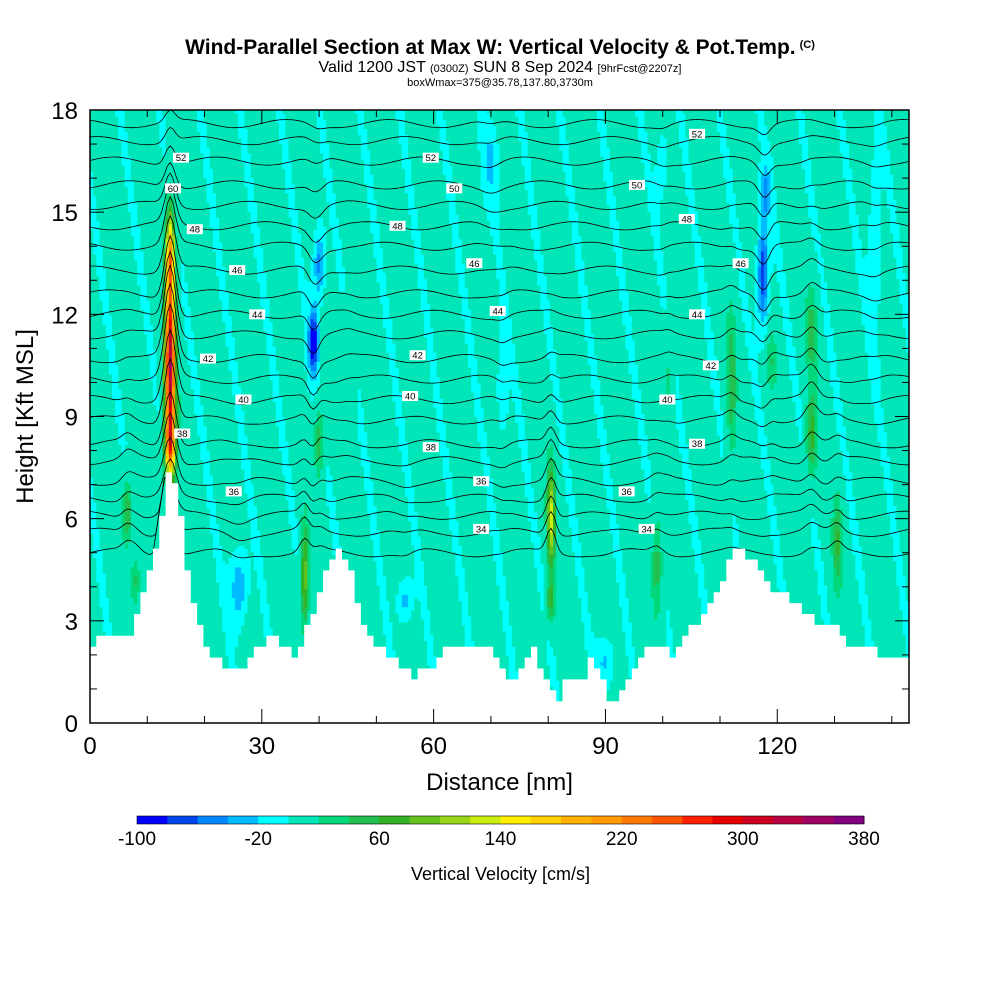  I want to click on contour-label-text: 34, so click(646, 529).